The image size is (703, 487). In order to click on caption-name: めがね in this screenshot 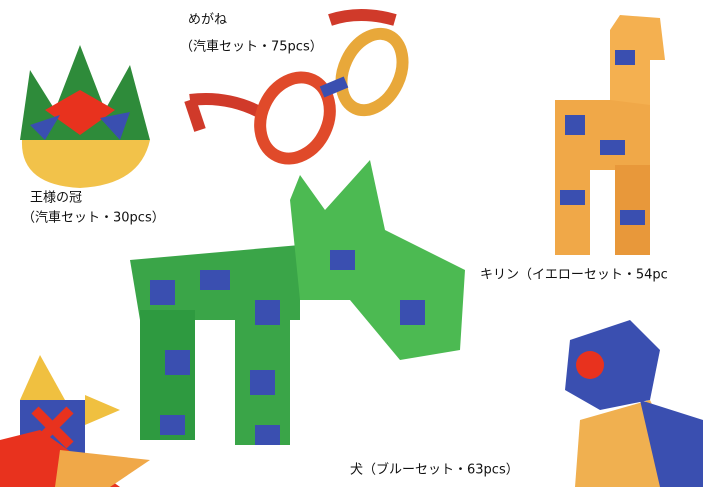, I will do `click(207, 20)`.